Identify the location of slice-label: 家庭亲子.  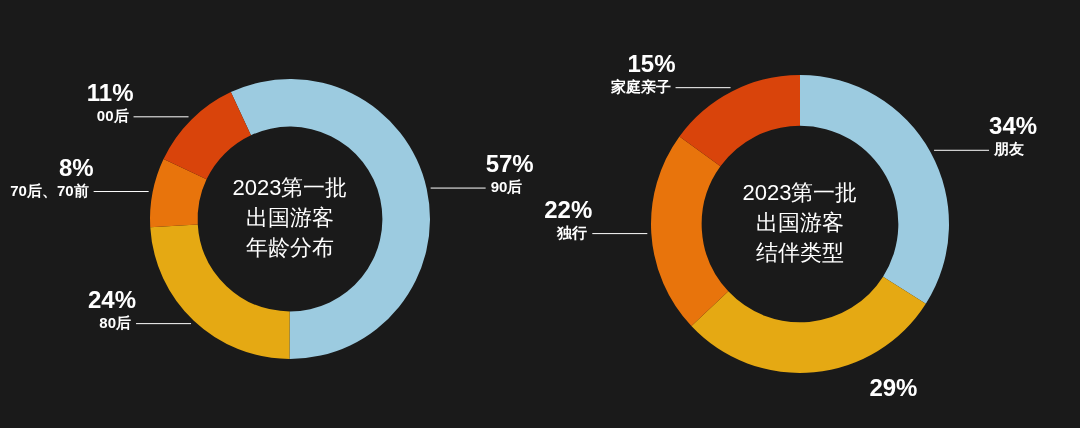
(640, 86).